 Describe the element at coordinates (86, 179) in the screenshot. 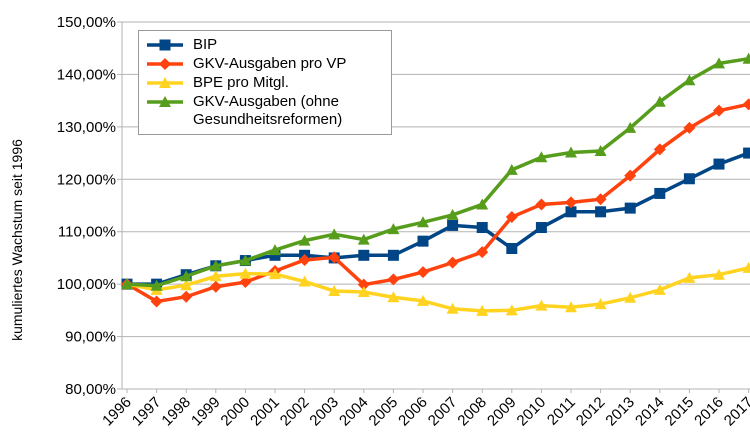

I see `y-tick-label: 120,00%` at that location.